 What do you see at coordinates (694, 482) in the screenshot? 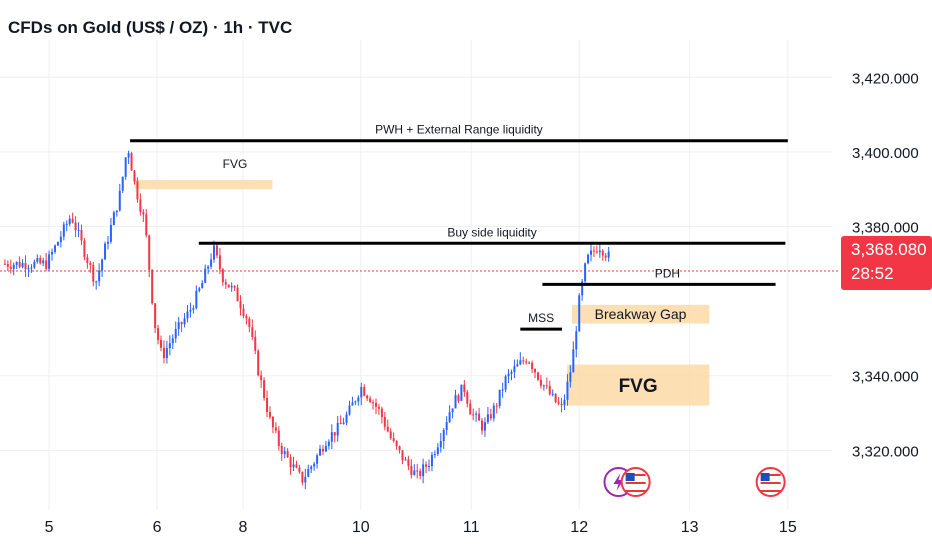
I see `event-markers` at bounding box center [694, 482].